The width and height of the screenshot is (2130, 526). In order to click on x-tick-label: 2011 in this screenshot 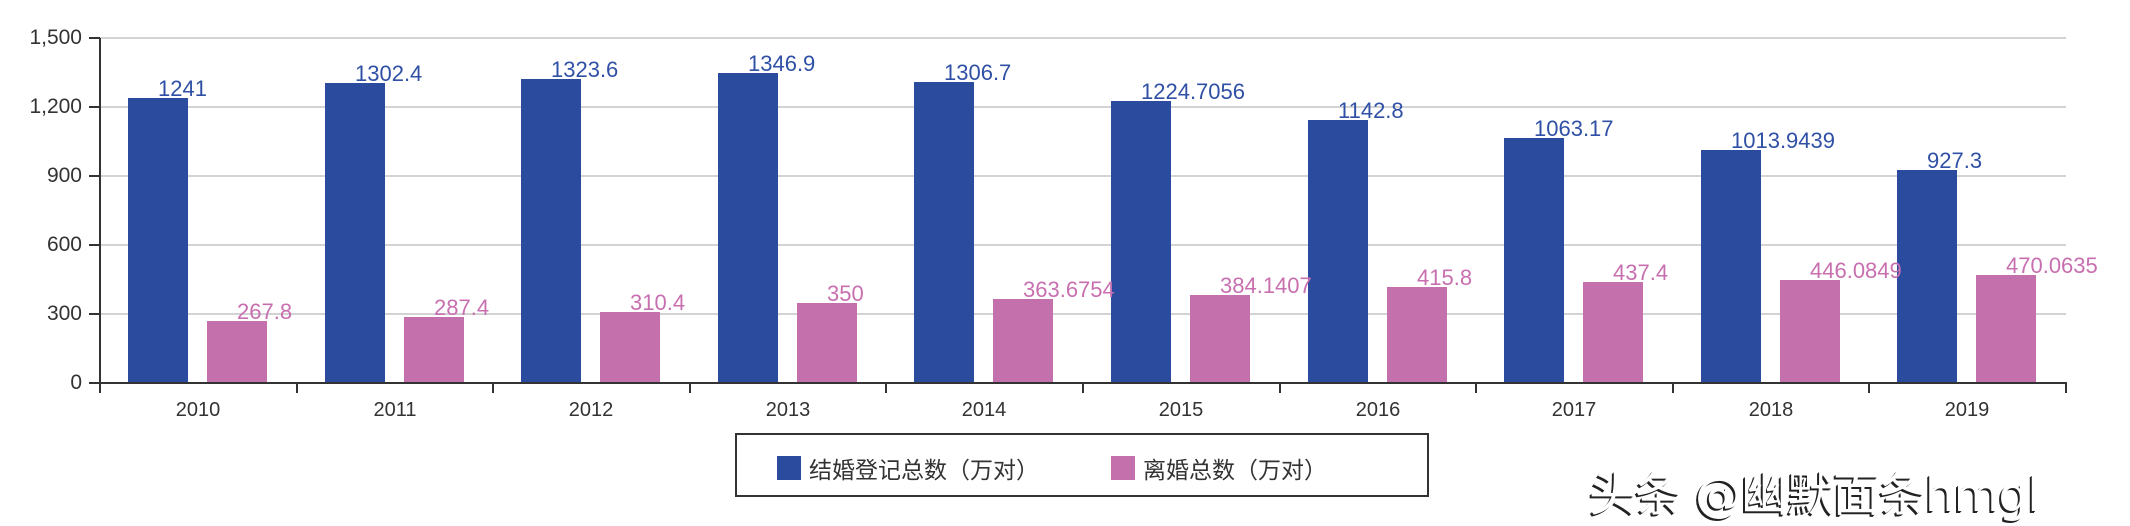, I will do `click(395, 410)`.